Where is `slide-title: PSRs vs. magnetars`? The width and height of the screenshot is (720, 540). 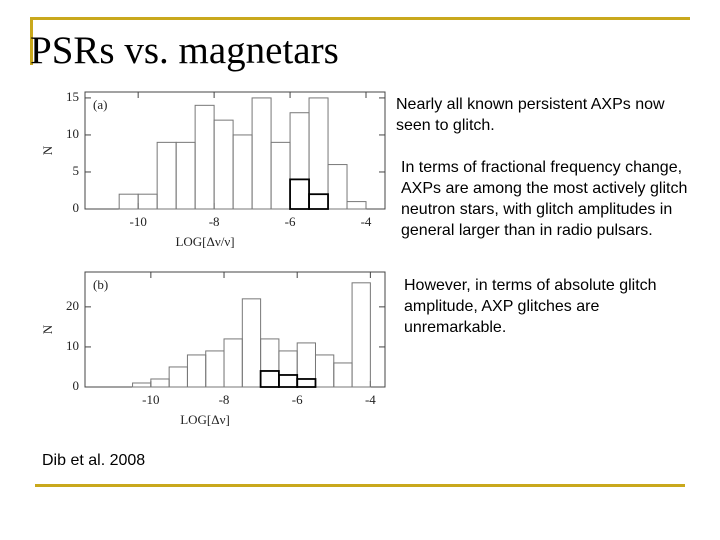 slide-title: PSRs vs. magnetars is located at coordinates (184, 50).